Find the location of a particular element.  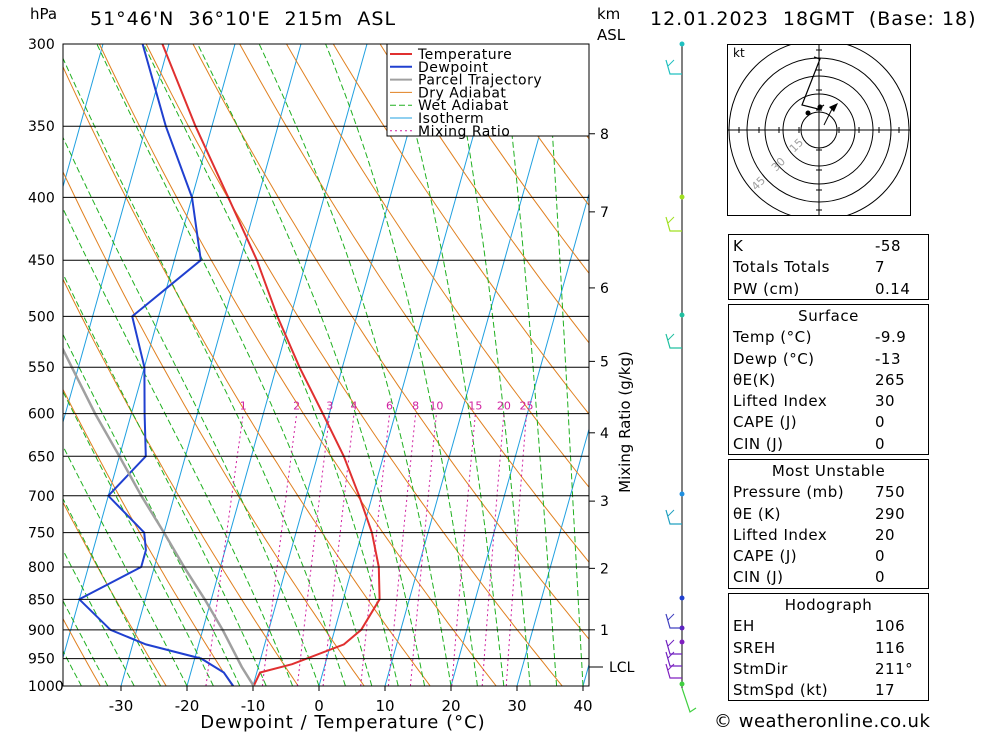

pressure-tick-label: 700 is located at coordinates (41, 497).